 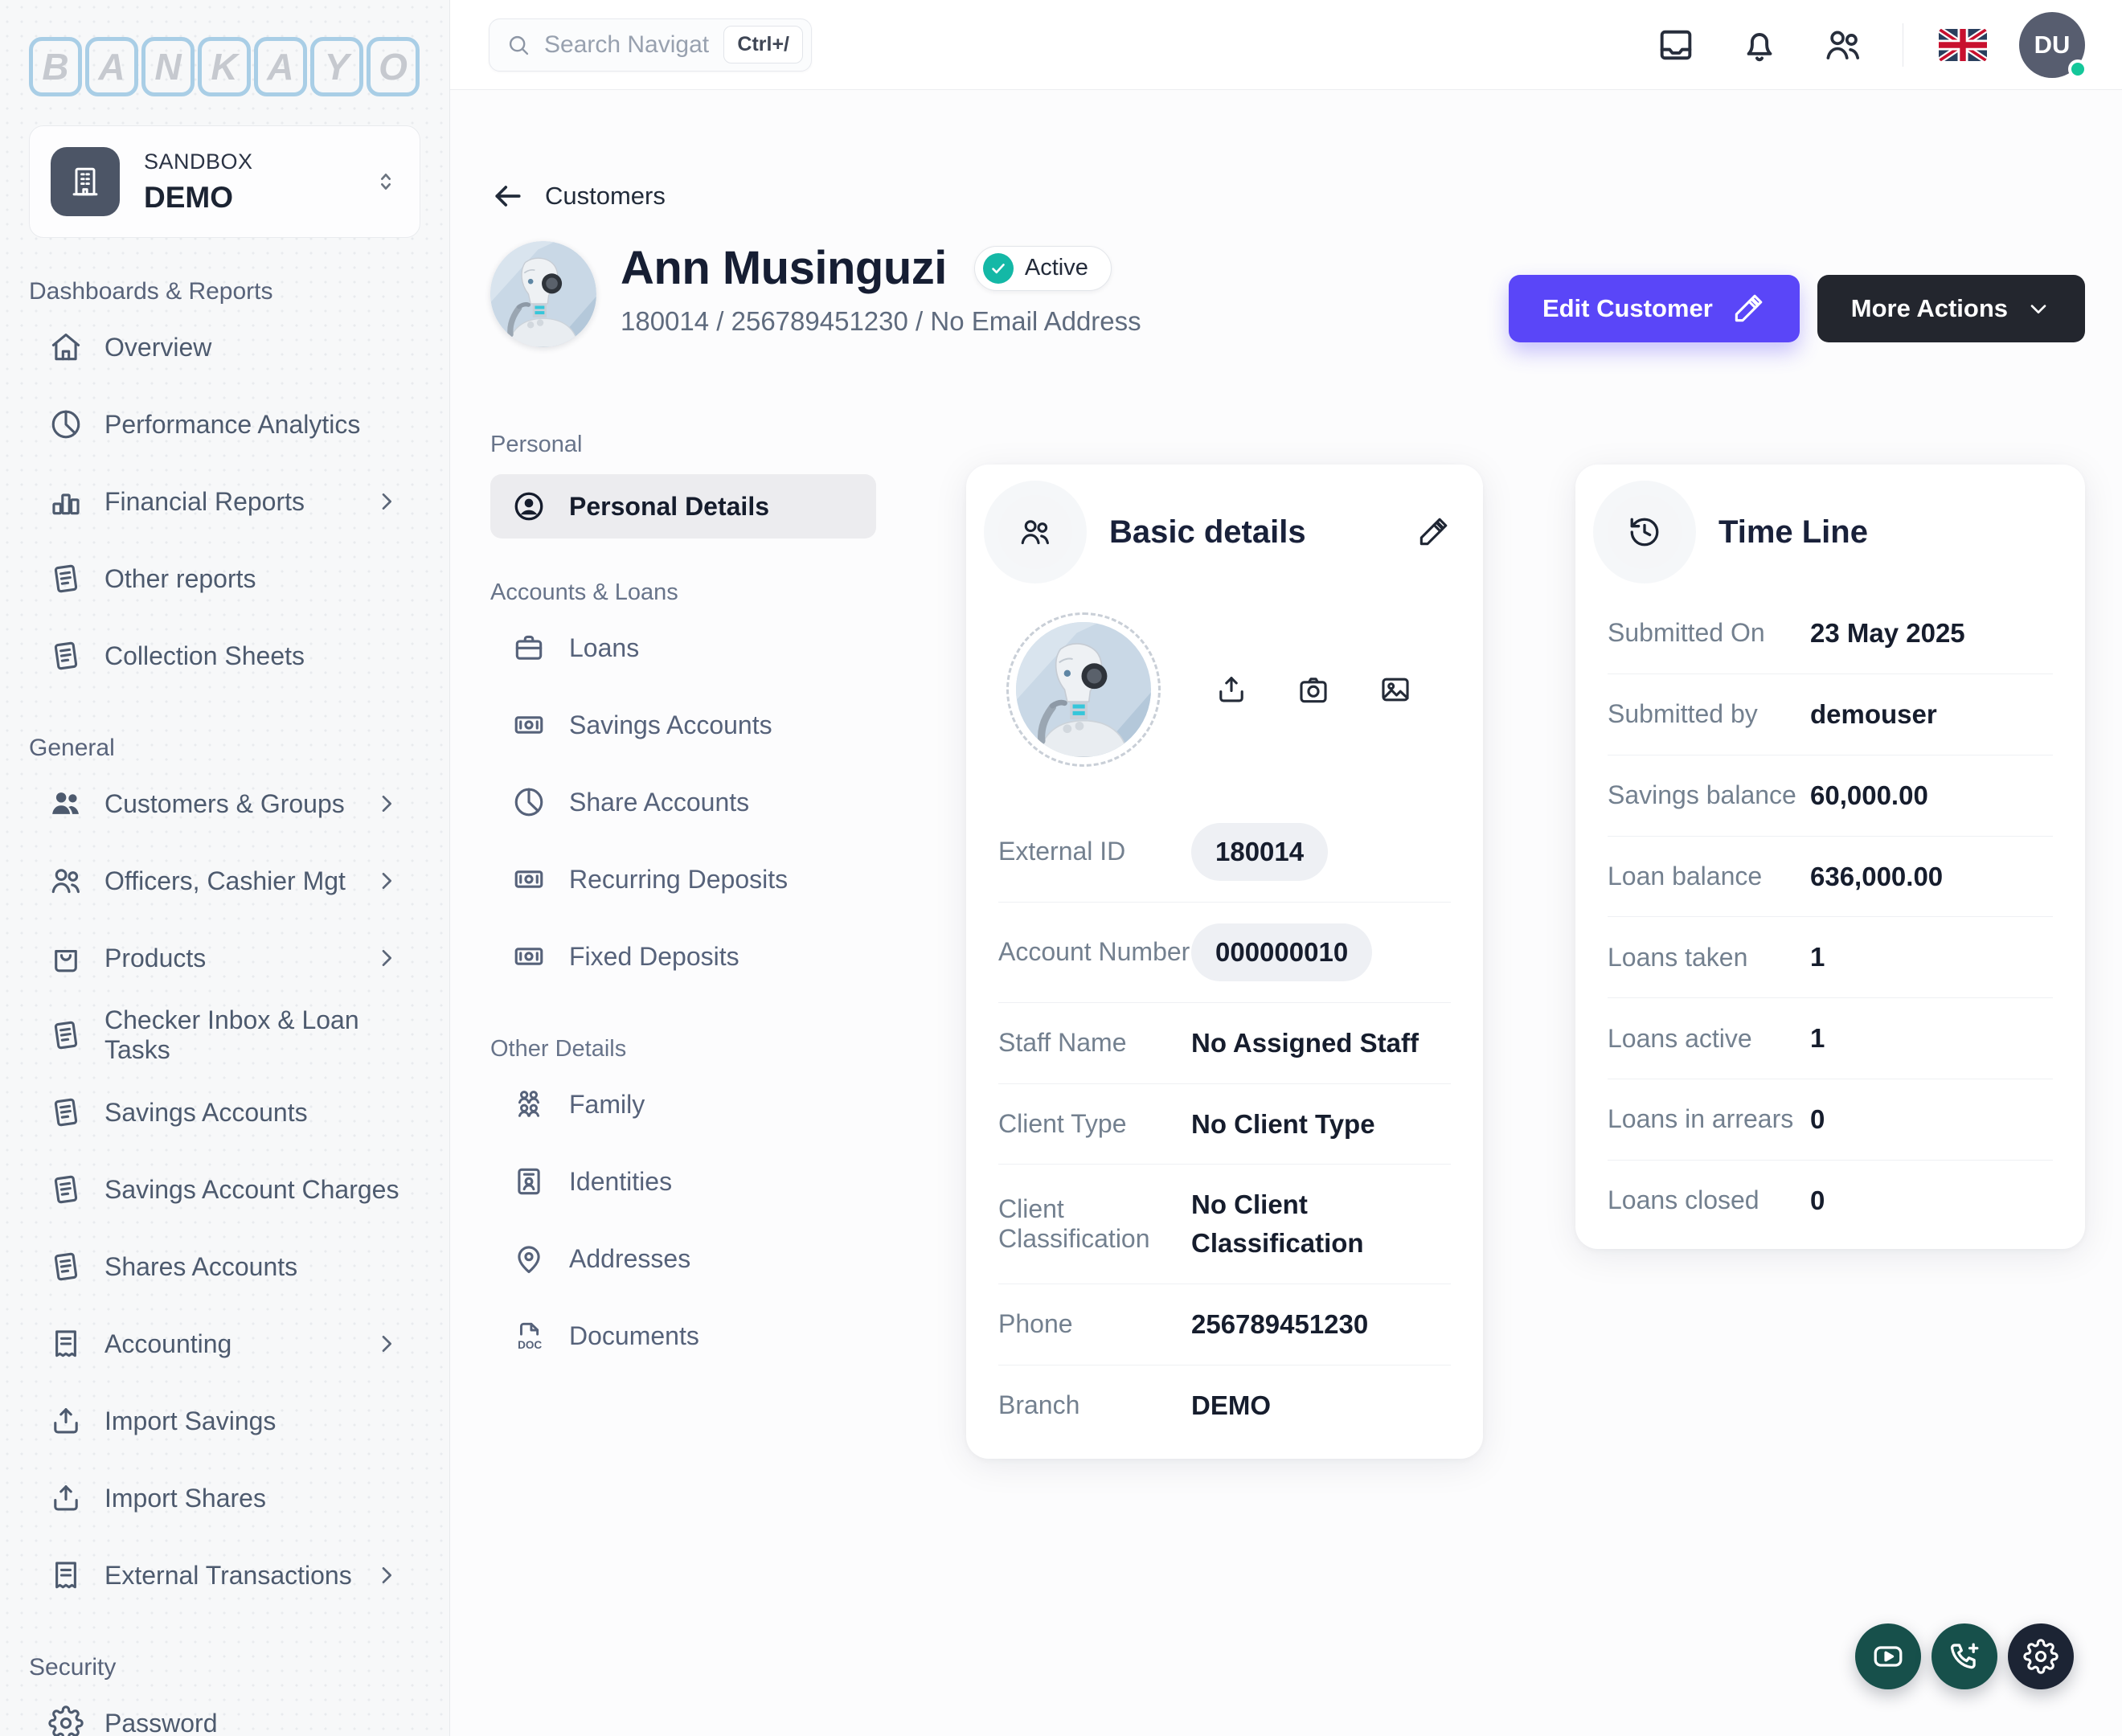 What do you see at coordinates (1231, 1405) in the screenshot?
I see `row-value: DEMO` at bounding box center [1231, 1405].